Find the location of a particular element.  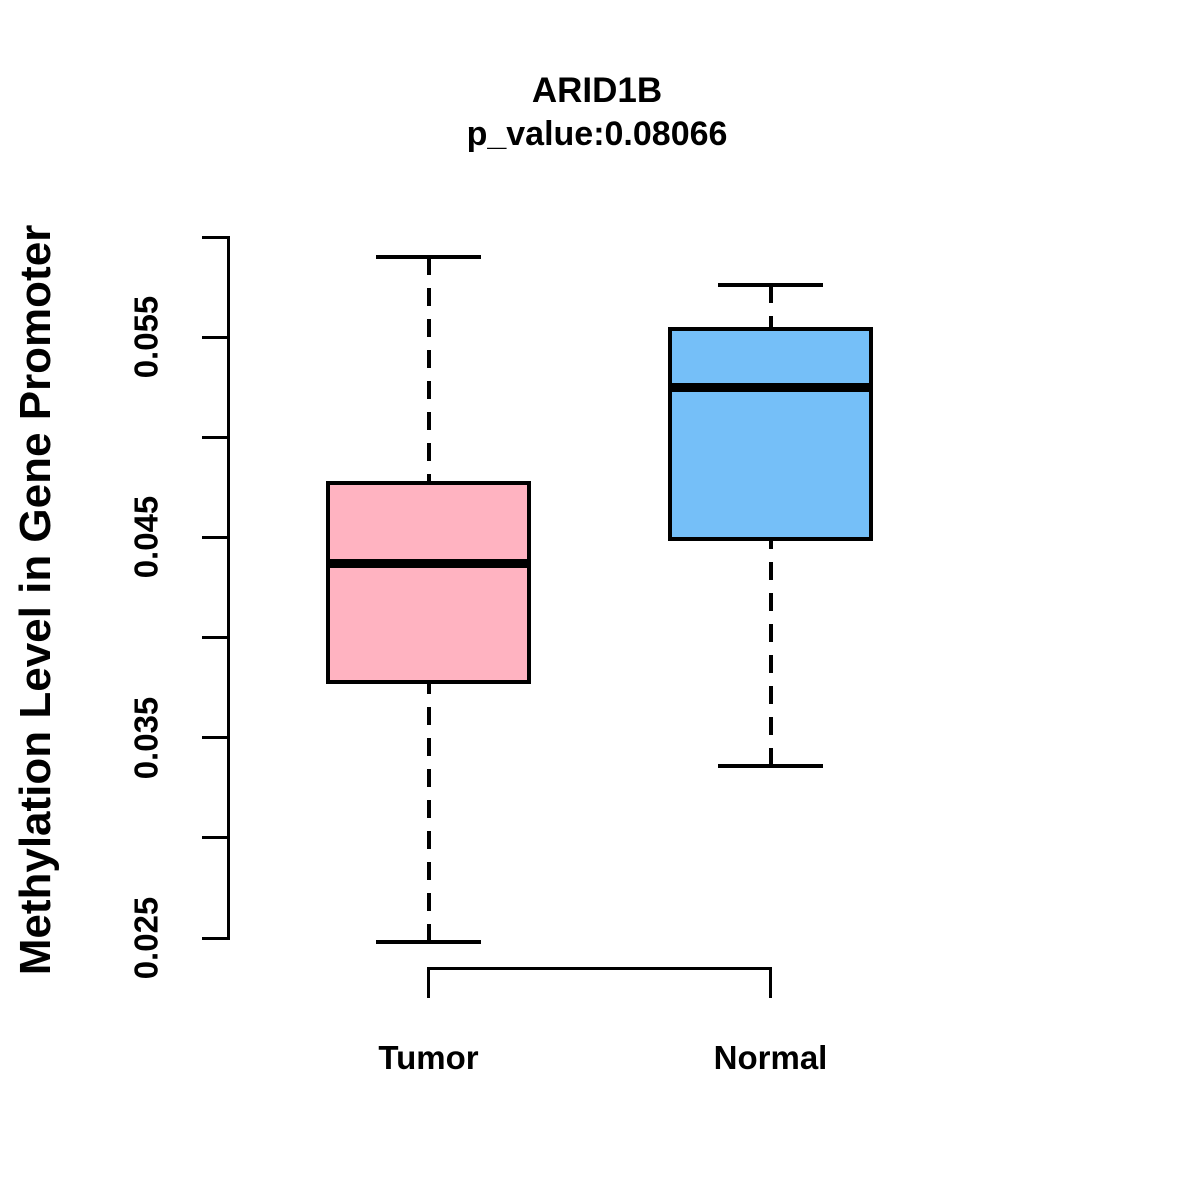

tumor-upper-whisker is located at coordinates (428, 369).